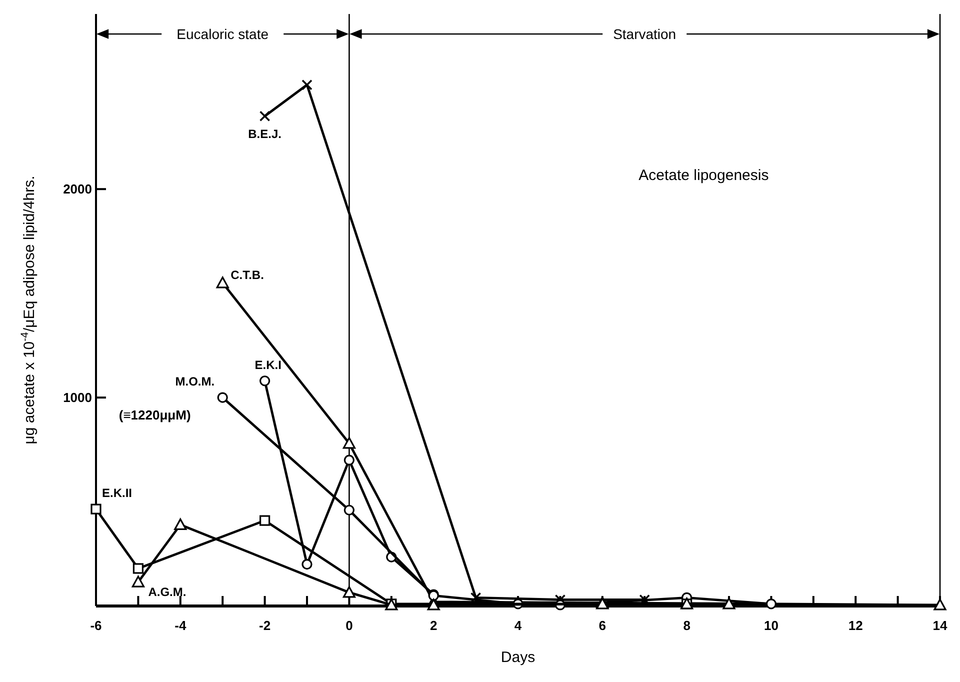 This screenshot has height=682, width=960. Describe the element at coordinates (268, 365) in the screenshot. I see `series-label: E.K.I` at that location.